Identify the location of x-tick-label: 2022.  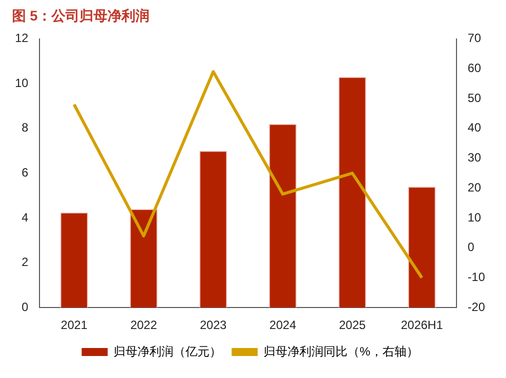
(144, 325).